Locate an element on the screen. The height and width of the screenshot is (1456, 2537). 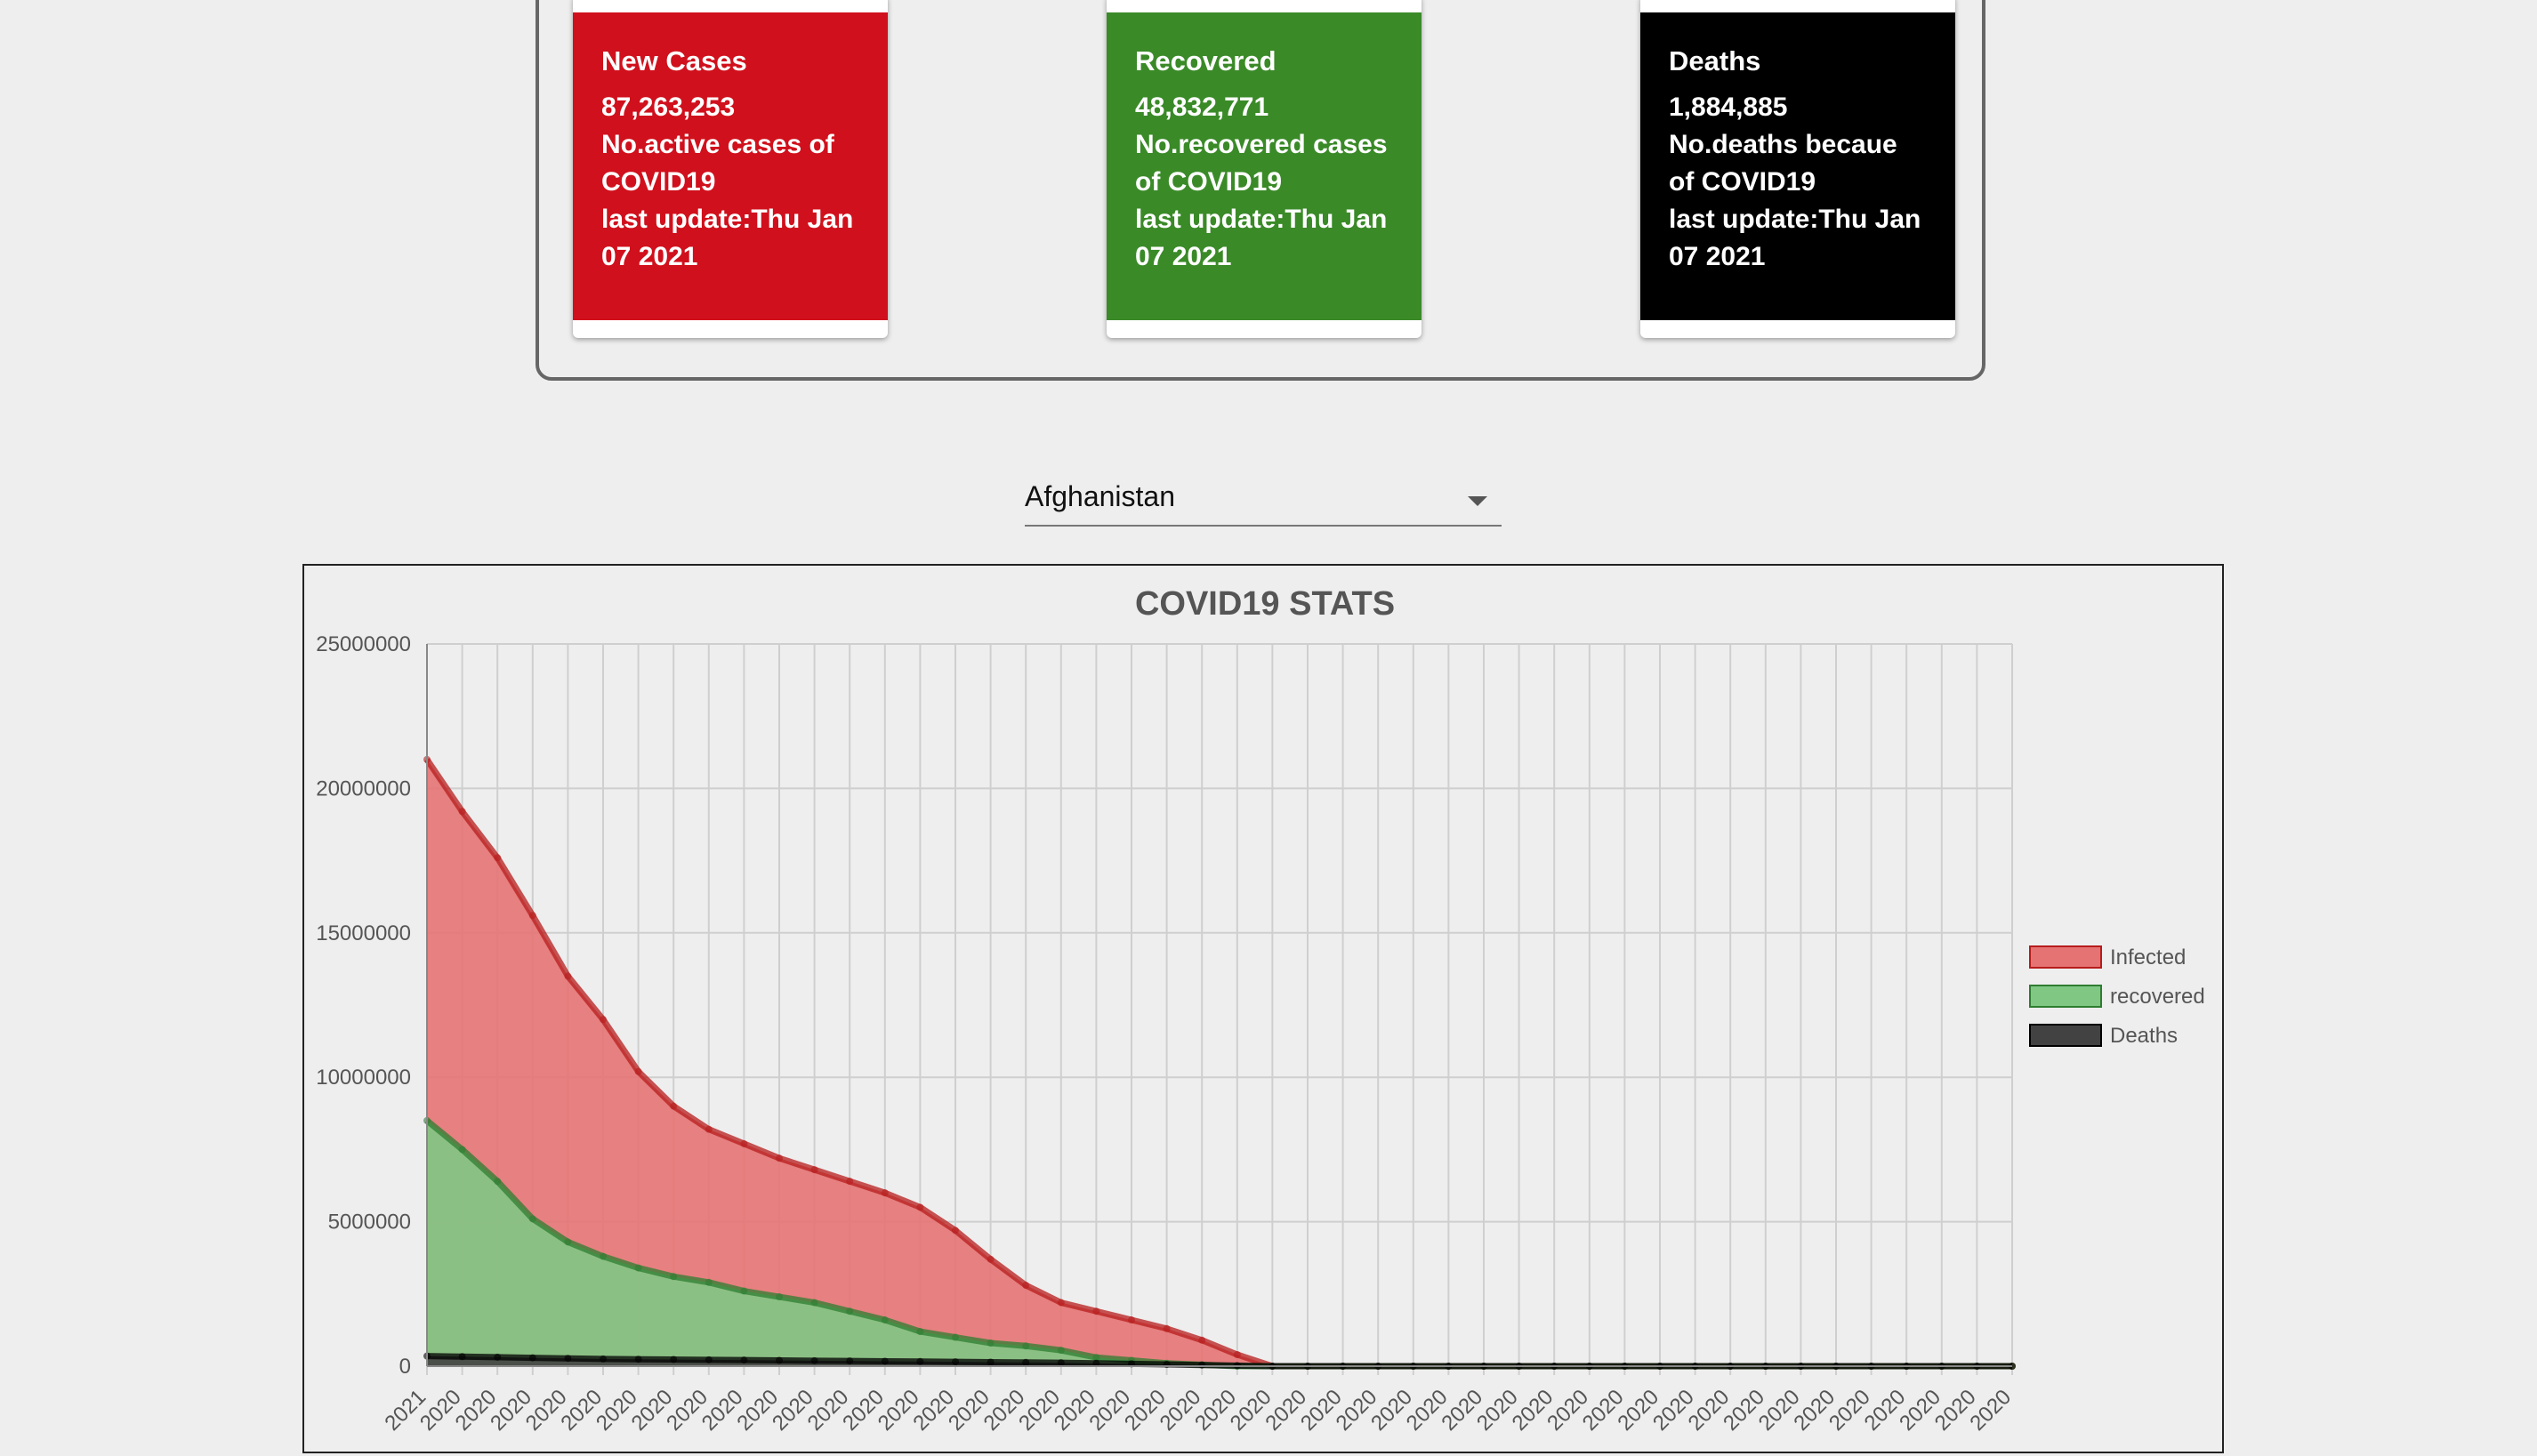
legend-label-recovered: recovered is located at coordinates (2157, 997).